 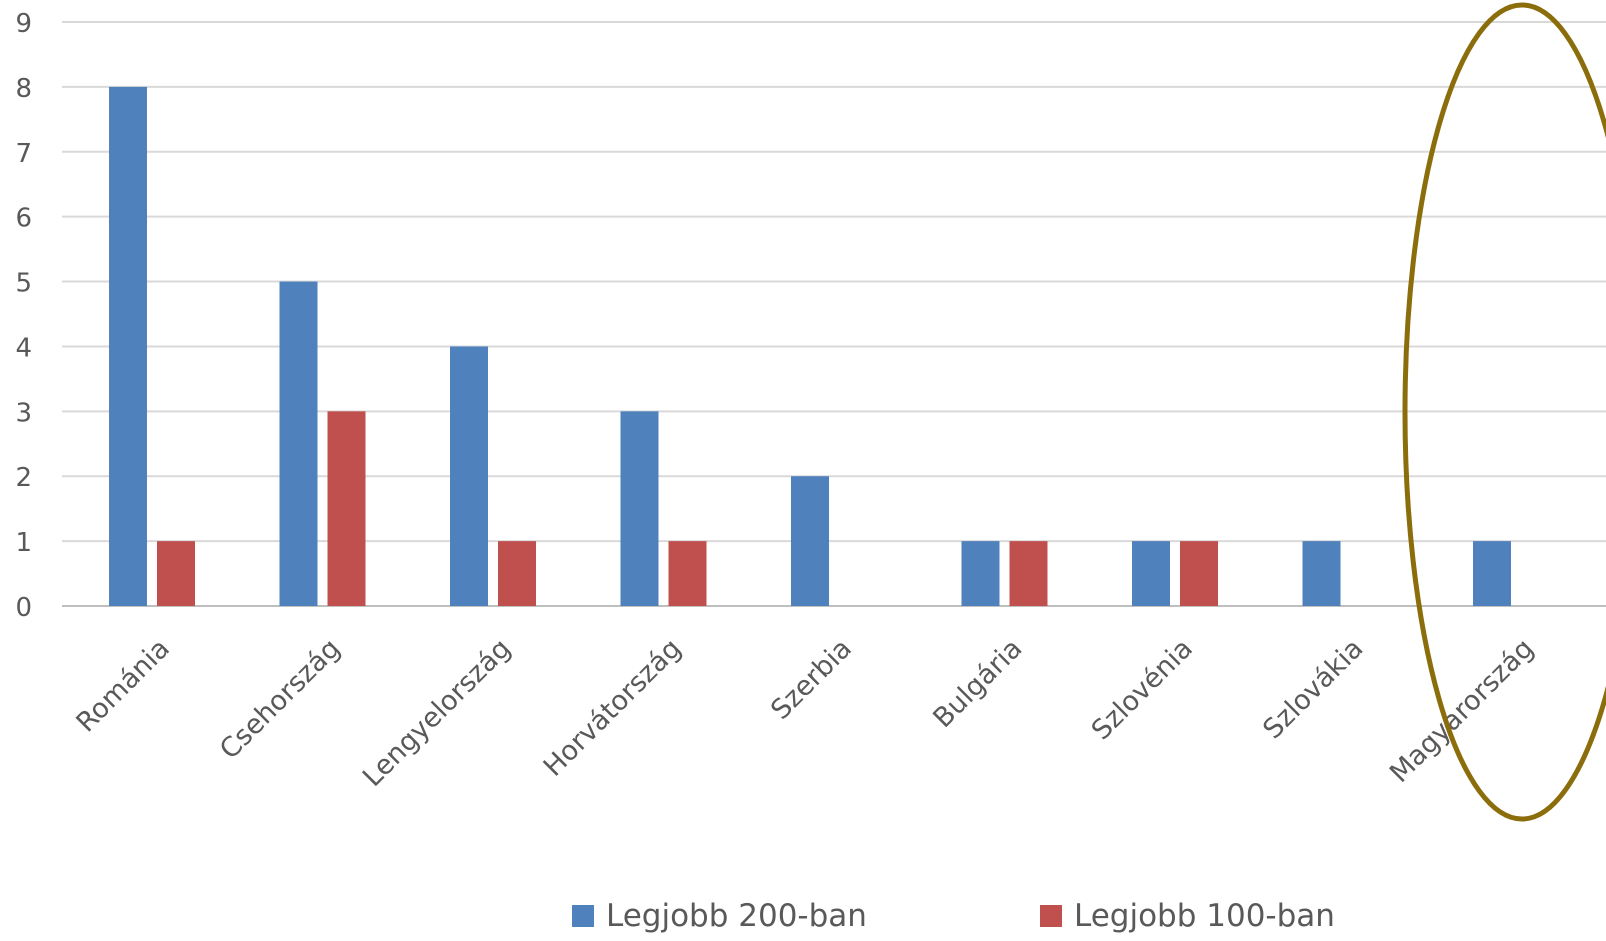 What do you see at coordinates (811, 679) in the screenshot?
I see `x-tick-label: Szerbia` at bounding box center [811, 679].